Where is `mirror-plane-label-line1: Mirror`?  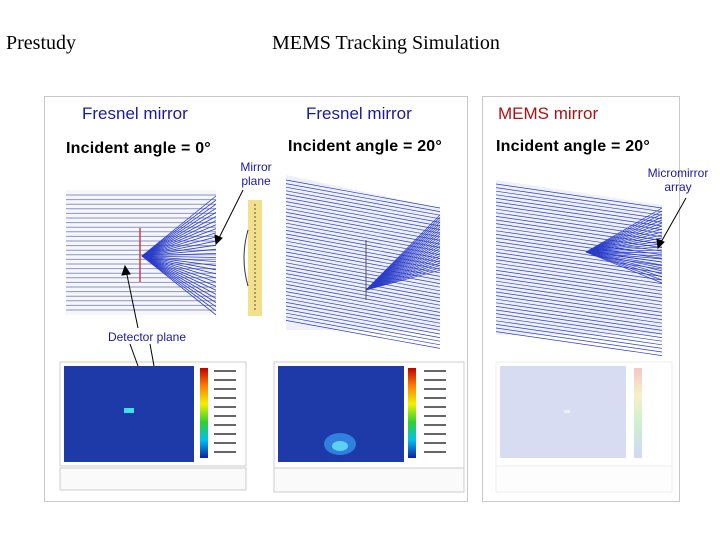
mirror-plane-label-line1: Mirror is located at coordinates (256, 167).